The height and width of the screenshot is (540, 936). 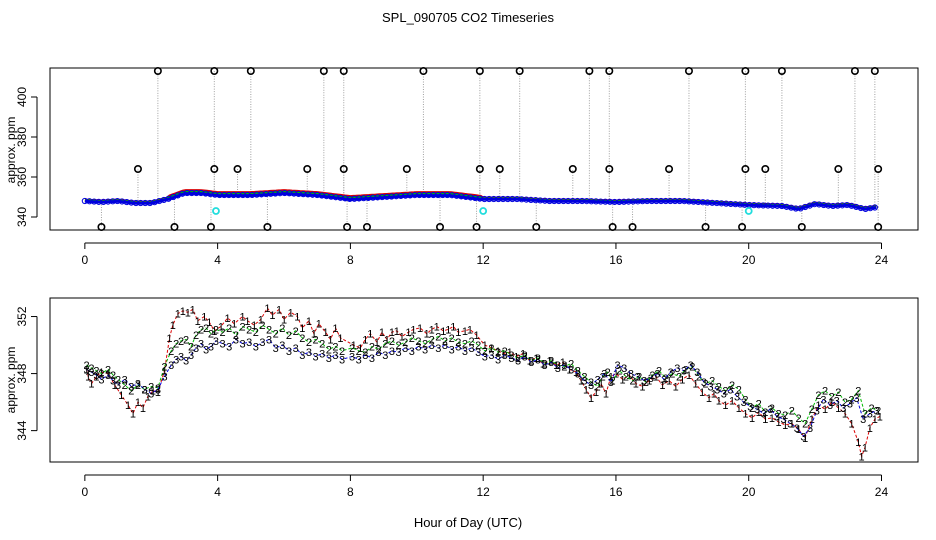 I want to click on y-tick-label: 400, so click(x=22, y=97).